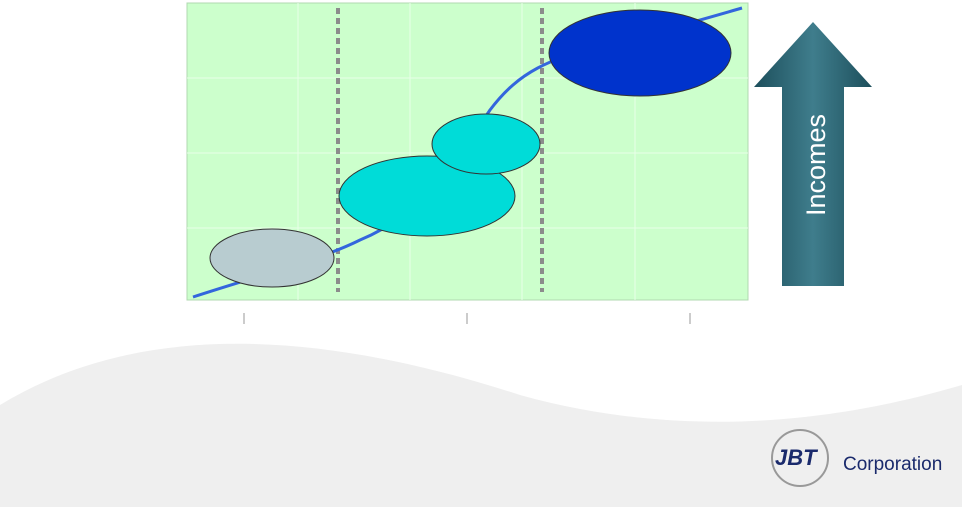  Describe the element at coordinates (796, 457) in the screenshot. I see `logo-mark: JBT` at that location.